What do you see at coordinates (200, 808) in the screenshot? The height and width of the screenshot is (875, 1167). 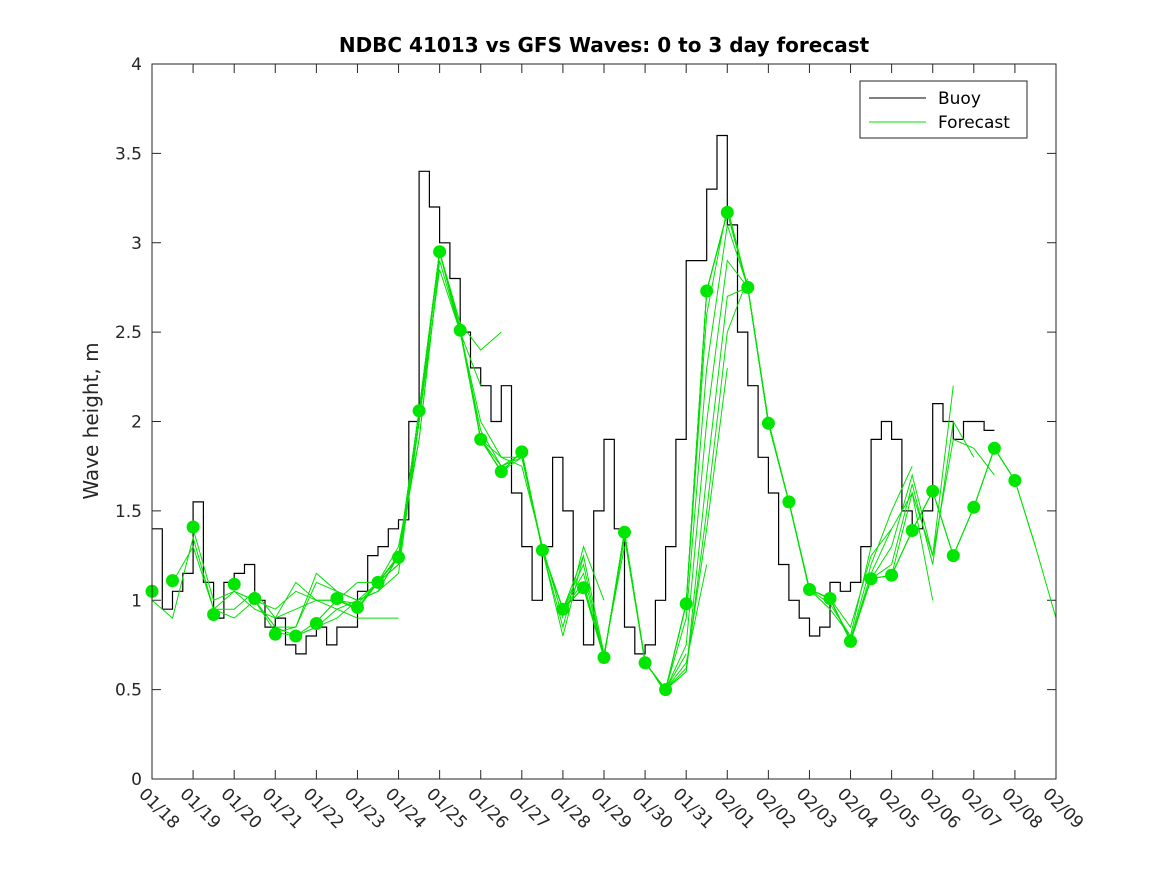 I see `x-tick-label: 01/19` at bounding box center [200, 808].